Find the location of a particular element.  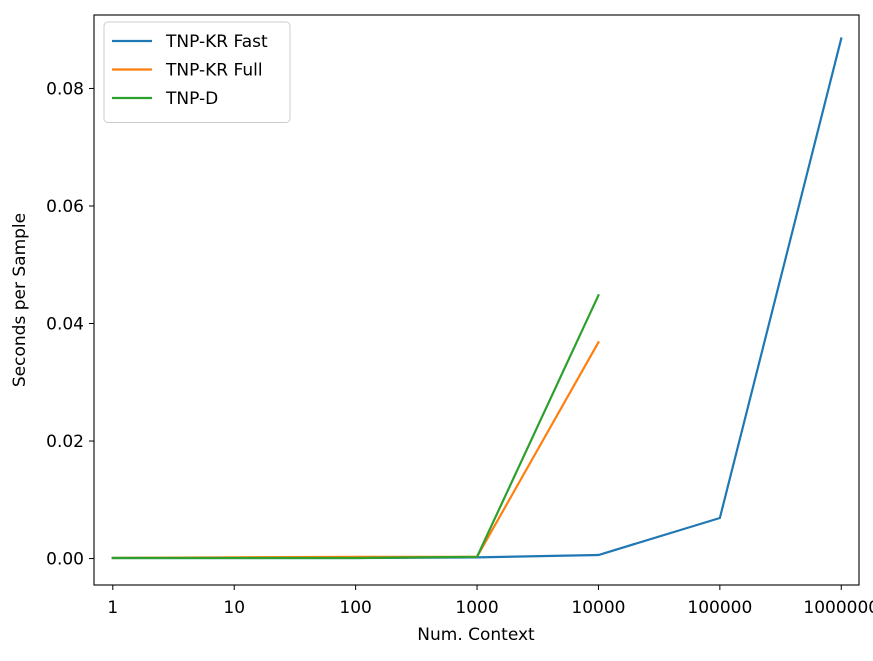

y-tick-label: 0.02 is located at coordinates (65, 442).